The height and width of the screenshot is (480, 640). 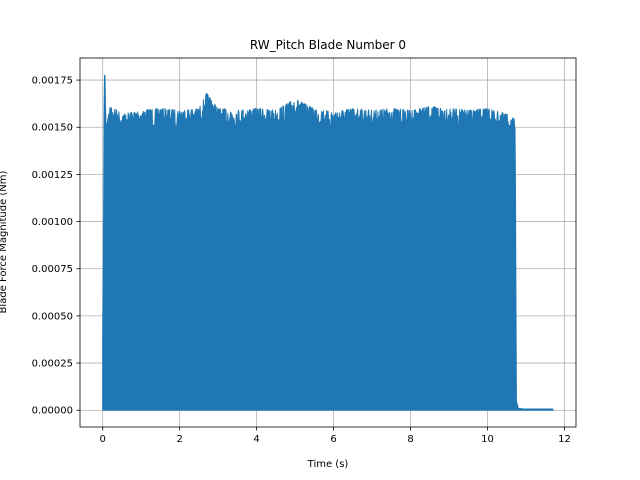 What do you see at coordinates (52, 81) in the screenshot?
I see `y-tick-label: 0.00175` at bounding box center [52, 81].